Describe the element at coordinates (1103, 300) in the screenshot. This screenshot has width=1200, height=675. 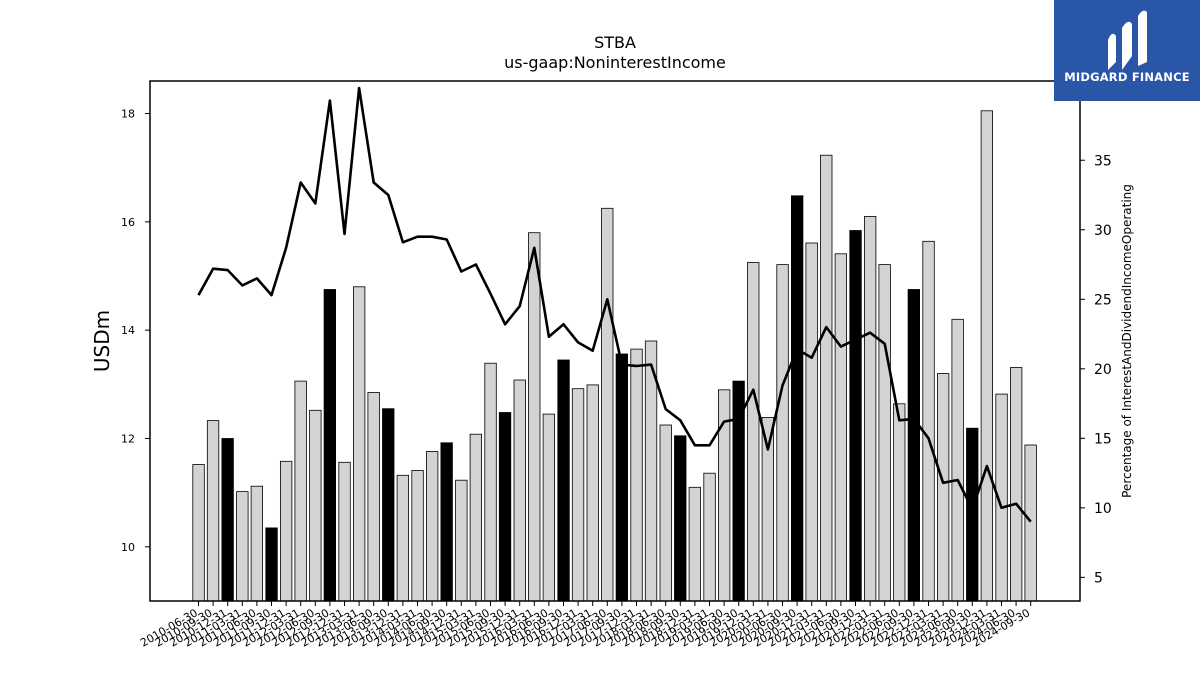
I see `y2-tick-label: 25` at that location.